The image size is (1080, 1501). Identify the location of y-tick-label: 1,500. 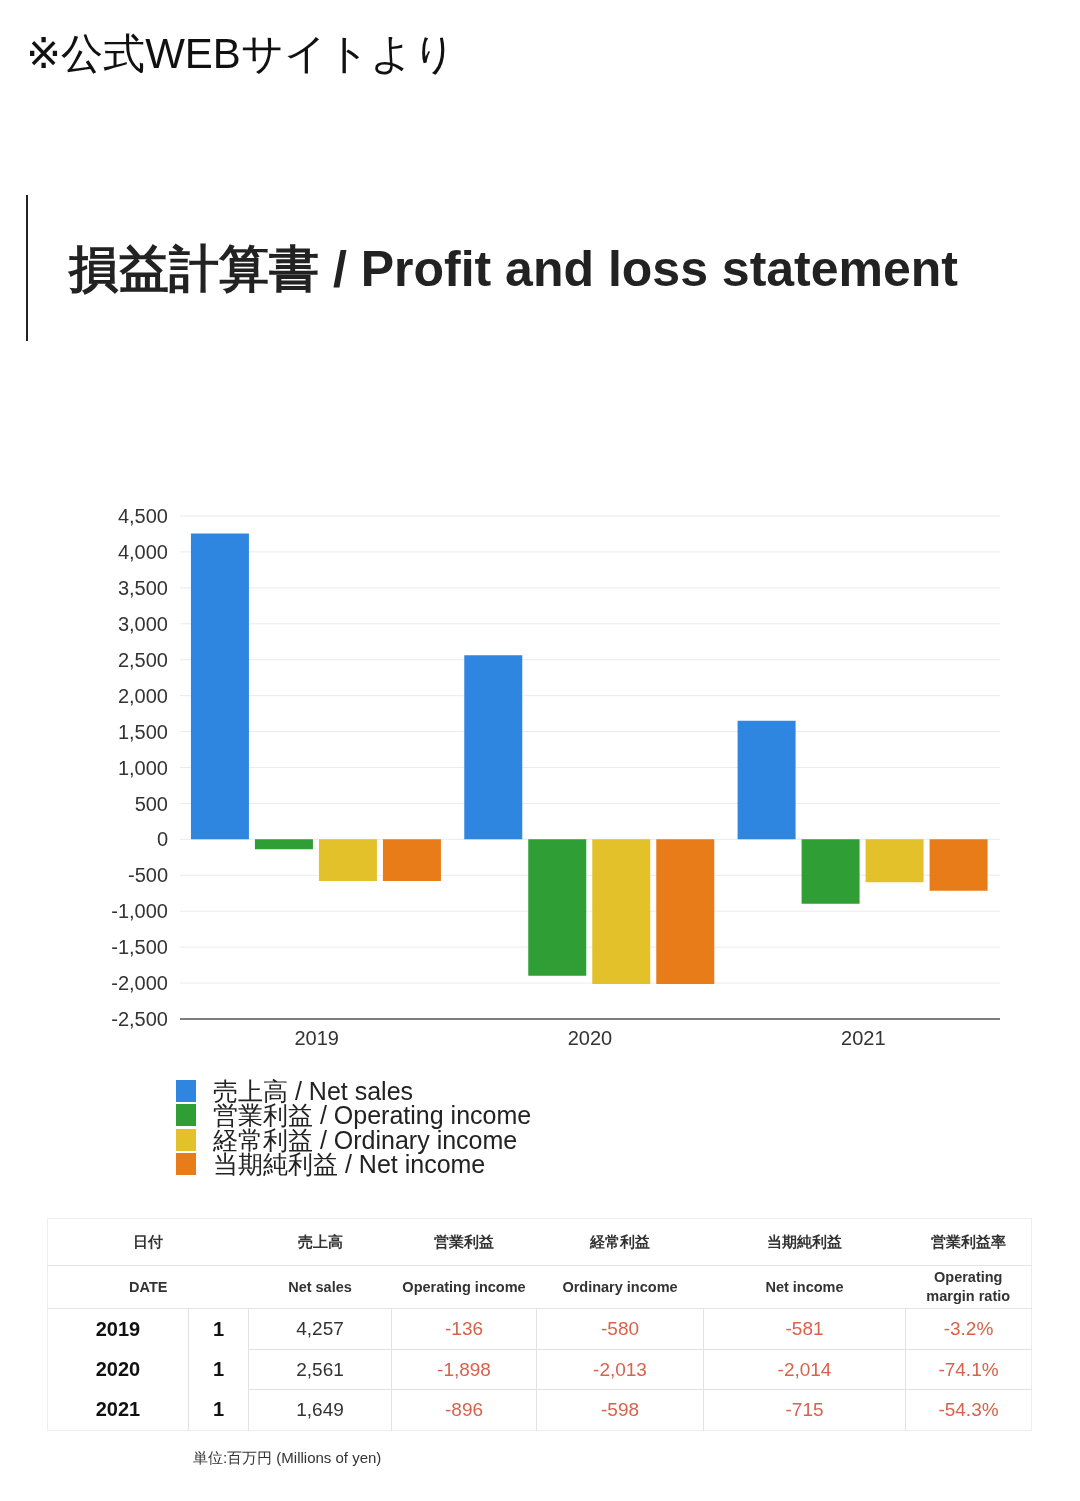
(142, 731).